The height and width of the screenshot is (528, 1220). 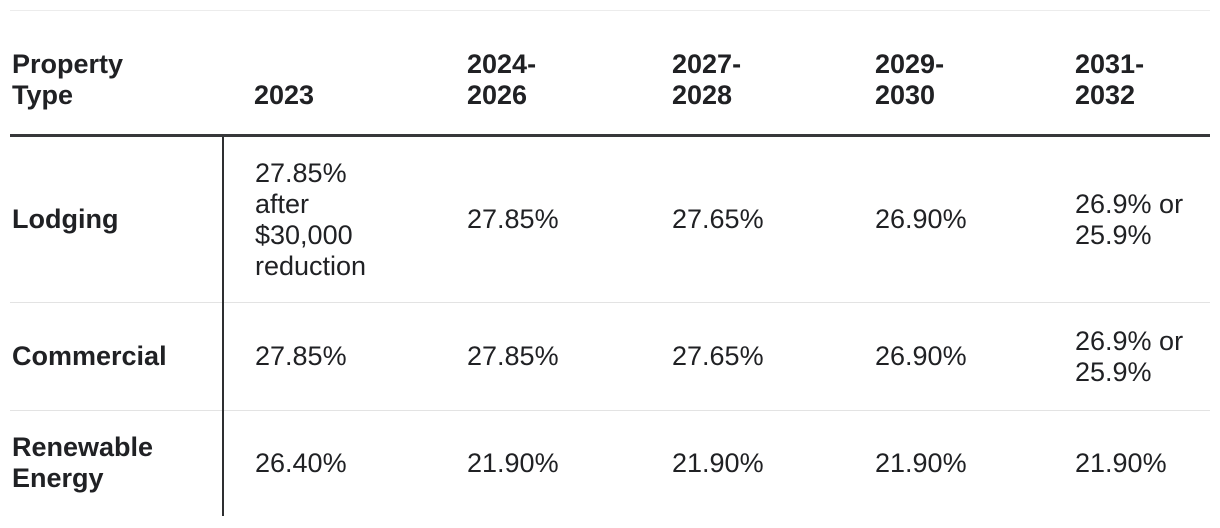 What do you see at coordinates (538, 73) in the screenshot?
I see `header-2024-2026: 2024- 2026` at bounding box center [538, 73].